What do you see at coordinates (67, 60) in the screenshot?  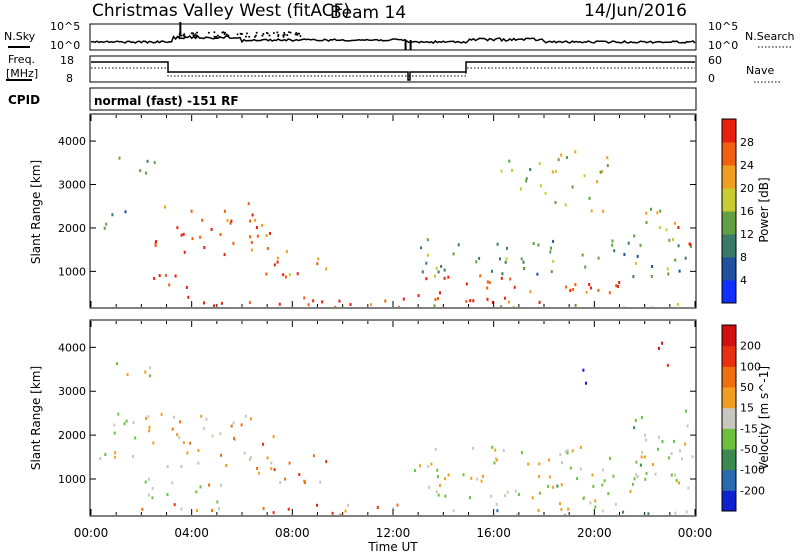 I see `freq-left-tick-top: 18` at bounding box center [67, 60].